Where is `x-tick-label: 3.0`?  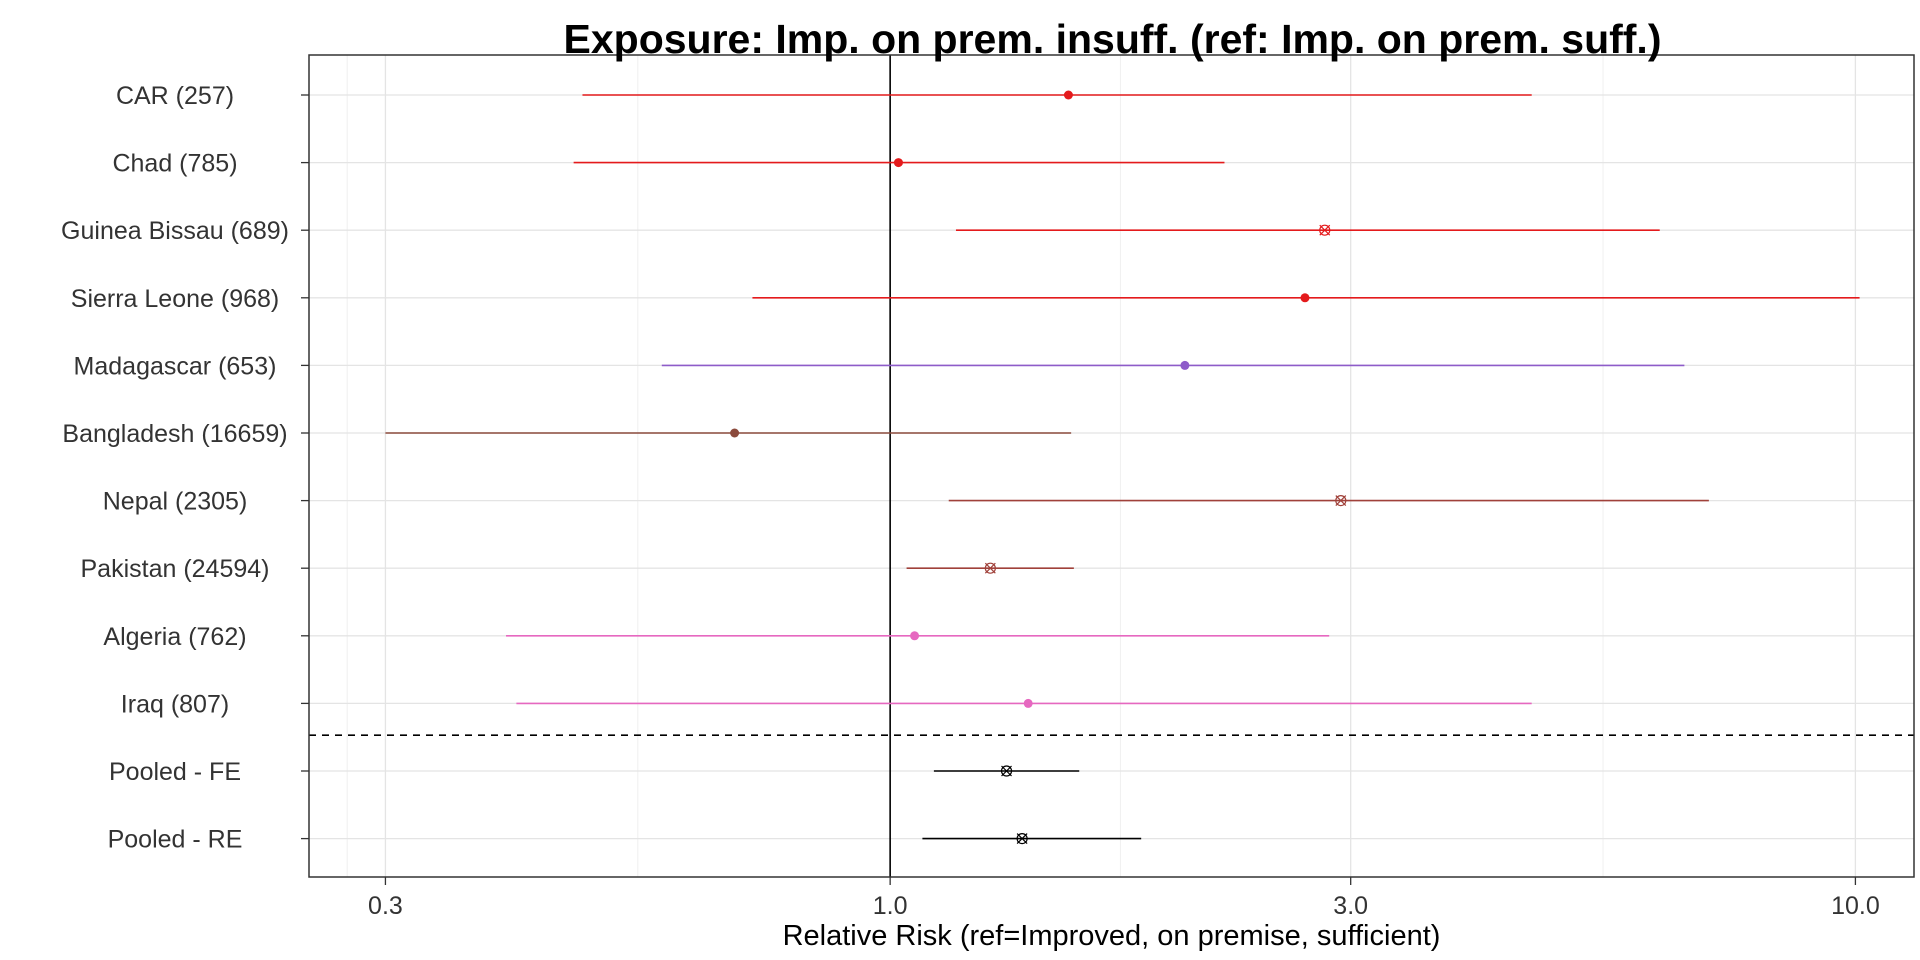 x-tick-label: 3.0 is located at coordinates (1350, 906).